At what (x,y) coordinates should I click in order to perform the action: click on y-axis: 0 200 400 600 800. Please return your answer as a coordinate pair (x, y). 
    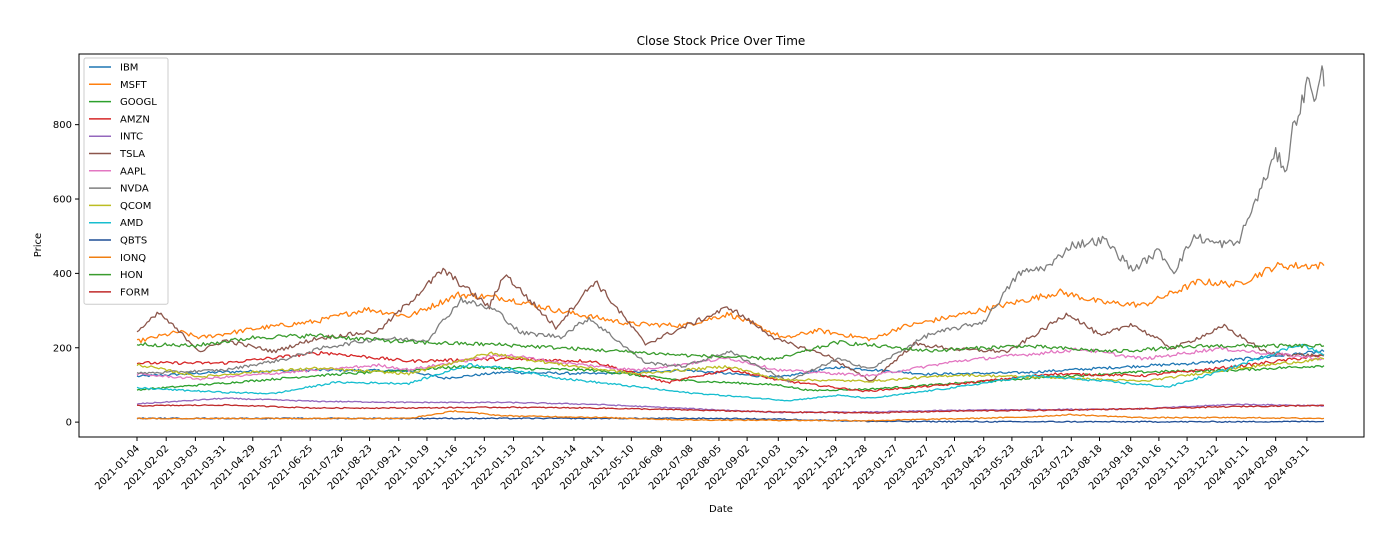
    Looking at the image, I should click on (66, 274).